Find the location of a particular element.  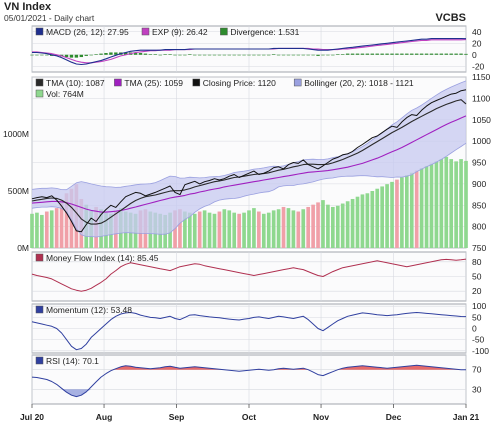

mfi-legend-label-0: Money Flow Index (14): 85.45 is located at coordinates (102, 258).